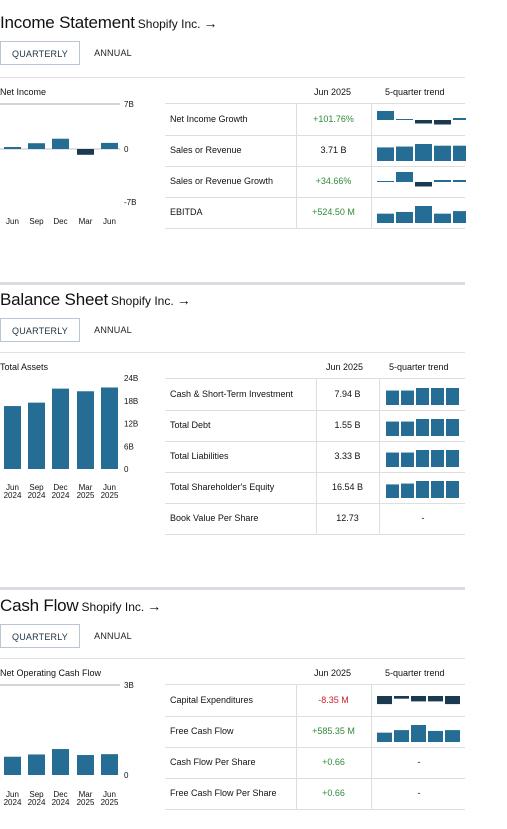 This screenshot has height=829, width=507. I want to click on section-divider, so click(232, 283).